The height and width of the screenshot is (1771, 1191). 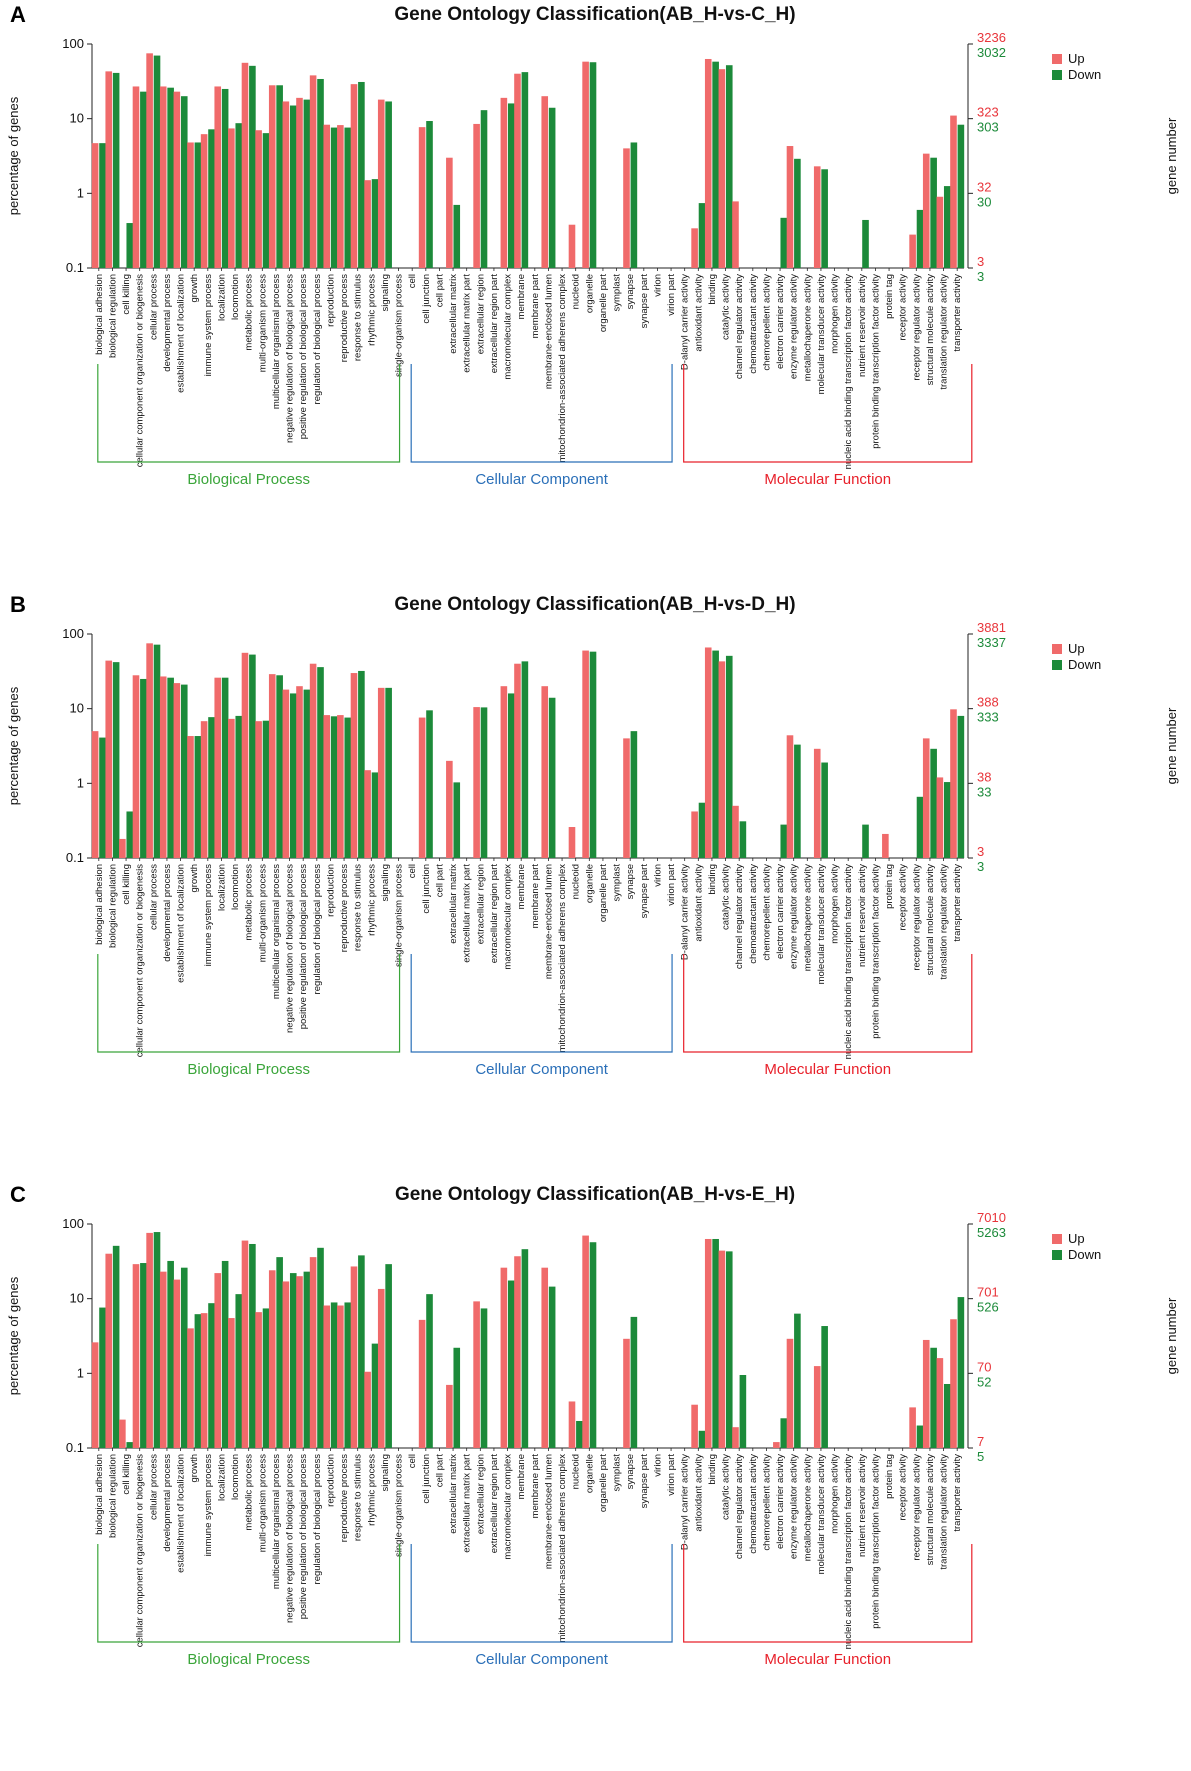 What do you see at coordinates (984, 776) in the screenshot?
I see `y2-tick-label-up: 38` at bounding box center [984, 776].